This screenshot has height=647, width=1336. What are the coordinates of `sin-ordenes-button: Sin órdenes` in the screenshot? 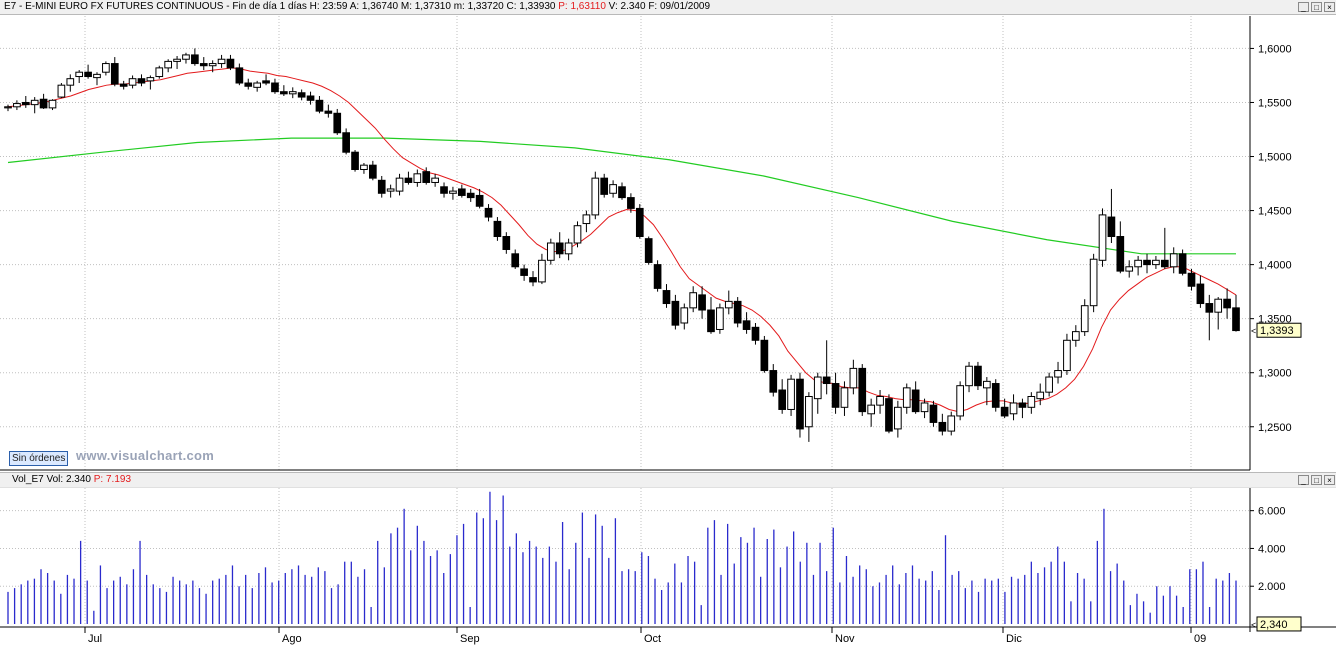 It's located at (39, 458).